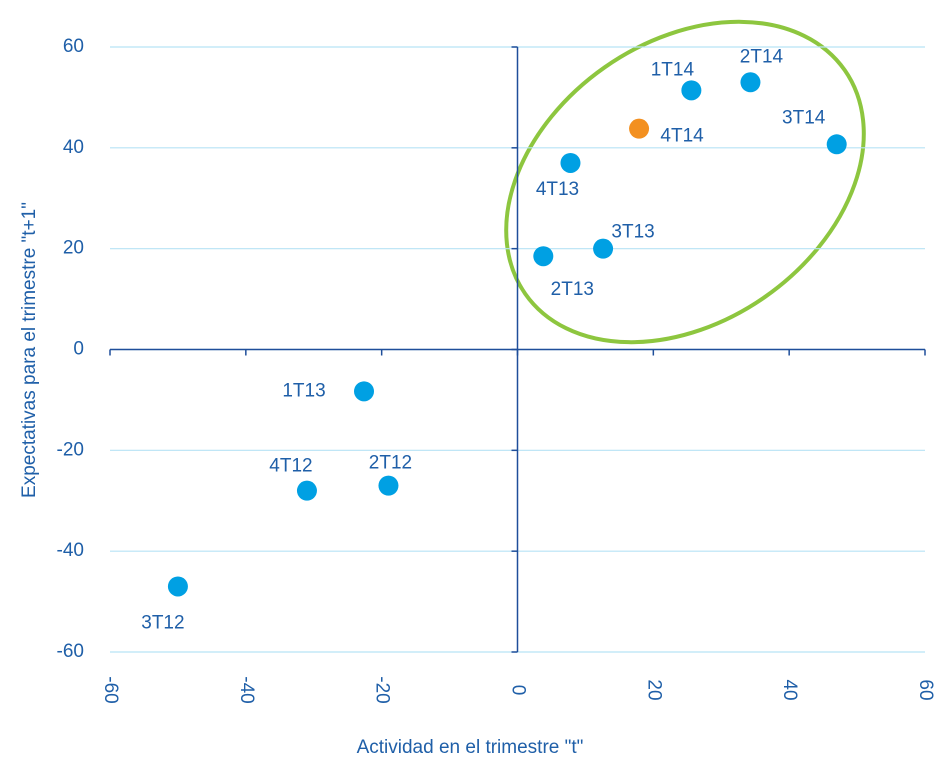 The width and height of the screenshot is (936, 761). What do you see at coordinates (789, 689) in the screenshot?
I see `x-tick-label: 40` at bounding box center [789, 689].